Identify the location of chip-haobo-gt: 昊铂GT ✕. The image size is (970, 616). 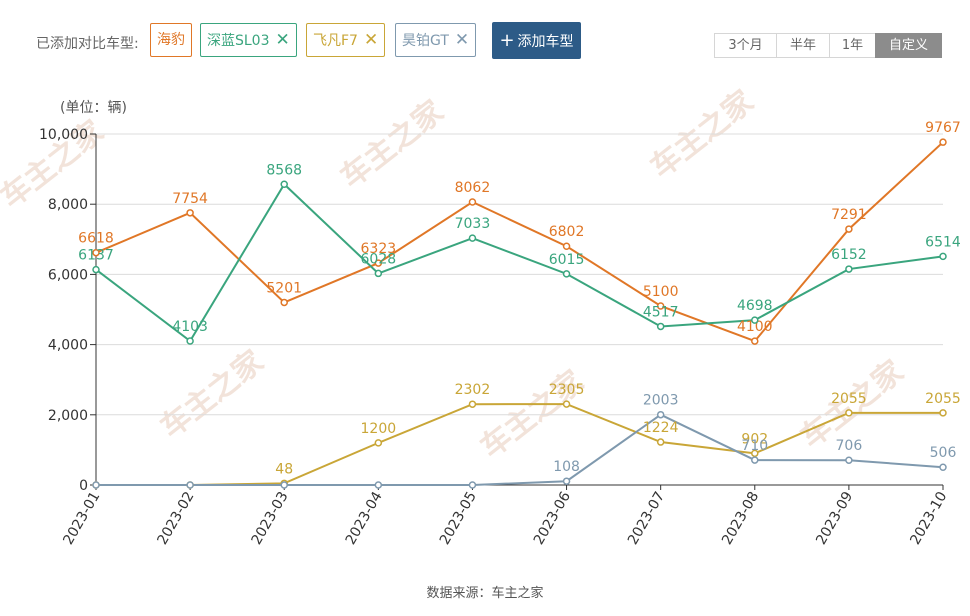
(436, 40).